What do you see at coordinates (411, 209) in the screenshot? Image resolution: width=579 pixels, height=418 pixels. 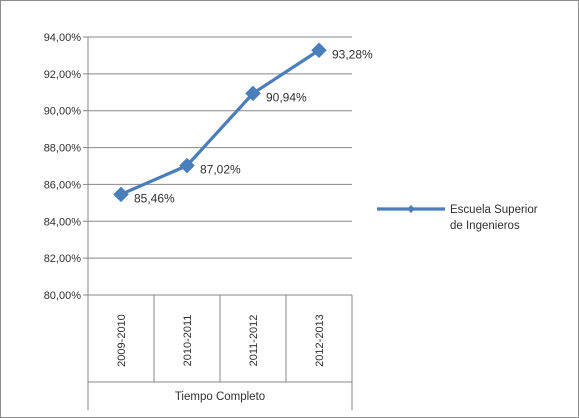 I see `legend-marker` at bounding box center [411, 209].